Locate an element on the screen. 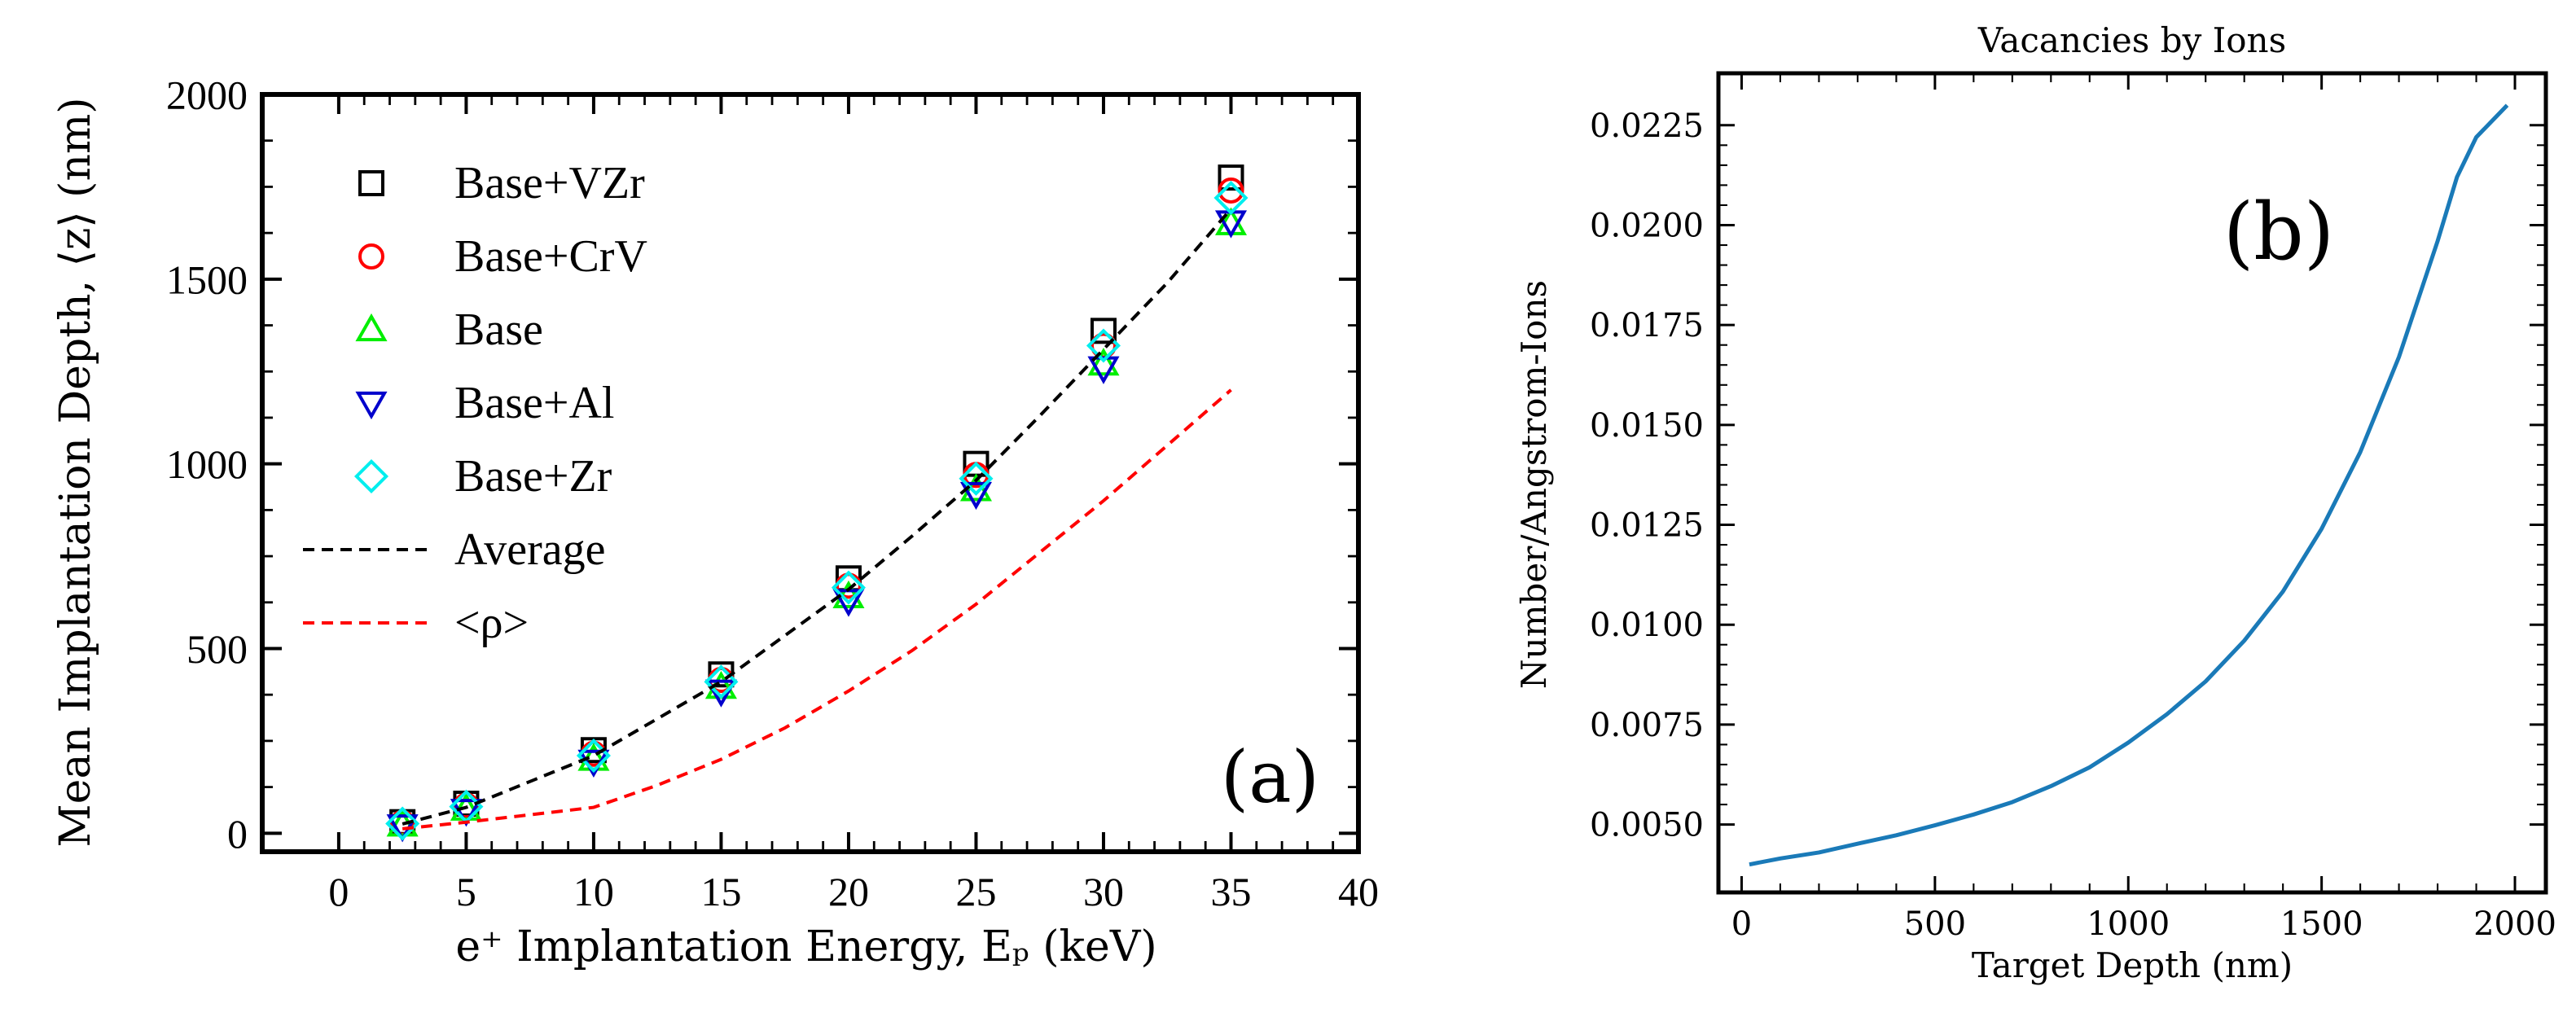 The image size is (2576, 1017). legend-label: Average is located at coordinates (530, 549).